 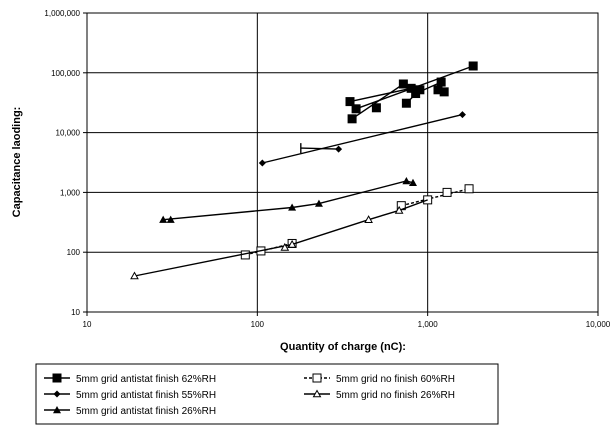 What do you see at coordinates (70, 192) in the screenshot?
I see `y-tick-label: 1,000` at bounding box center [70, 192].